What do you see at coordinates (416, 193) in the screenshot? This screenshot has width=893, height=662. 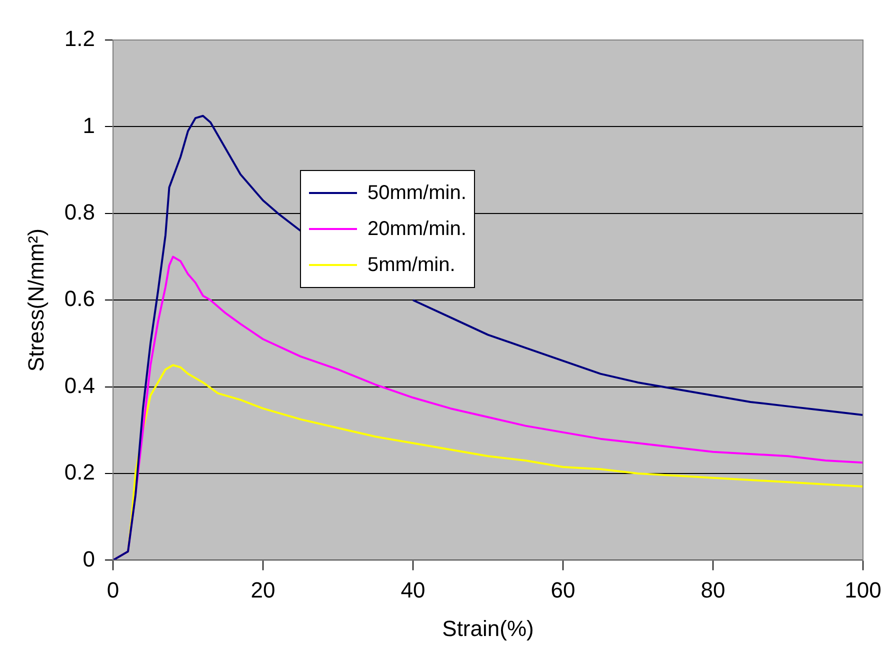 I see `legend-label: 50mm/min.` at bounding box center [416, 193].